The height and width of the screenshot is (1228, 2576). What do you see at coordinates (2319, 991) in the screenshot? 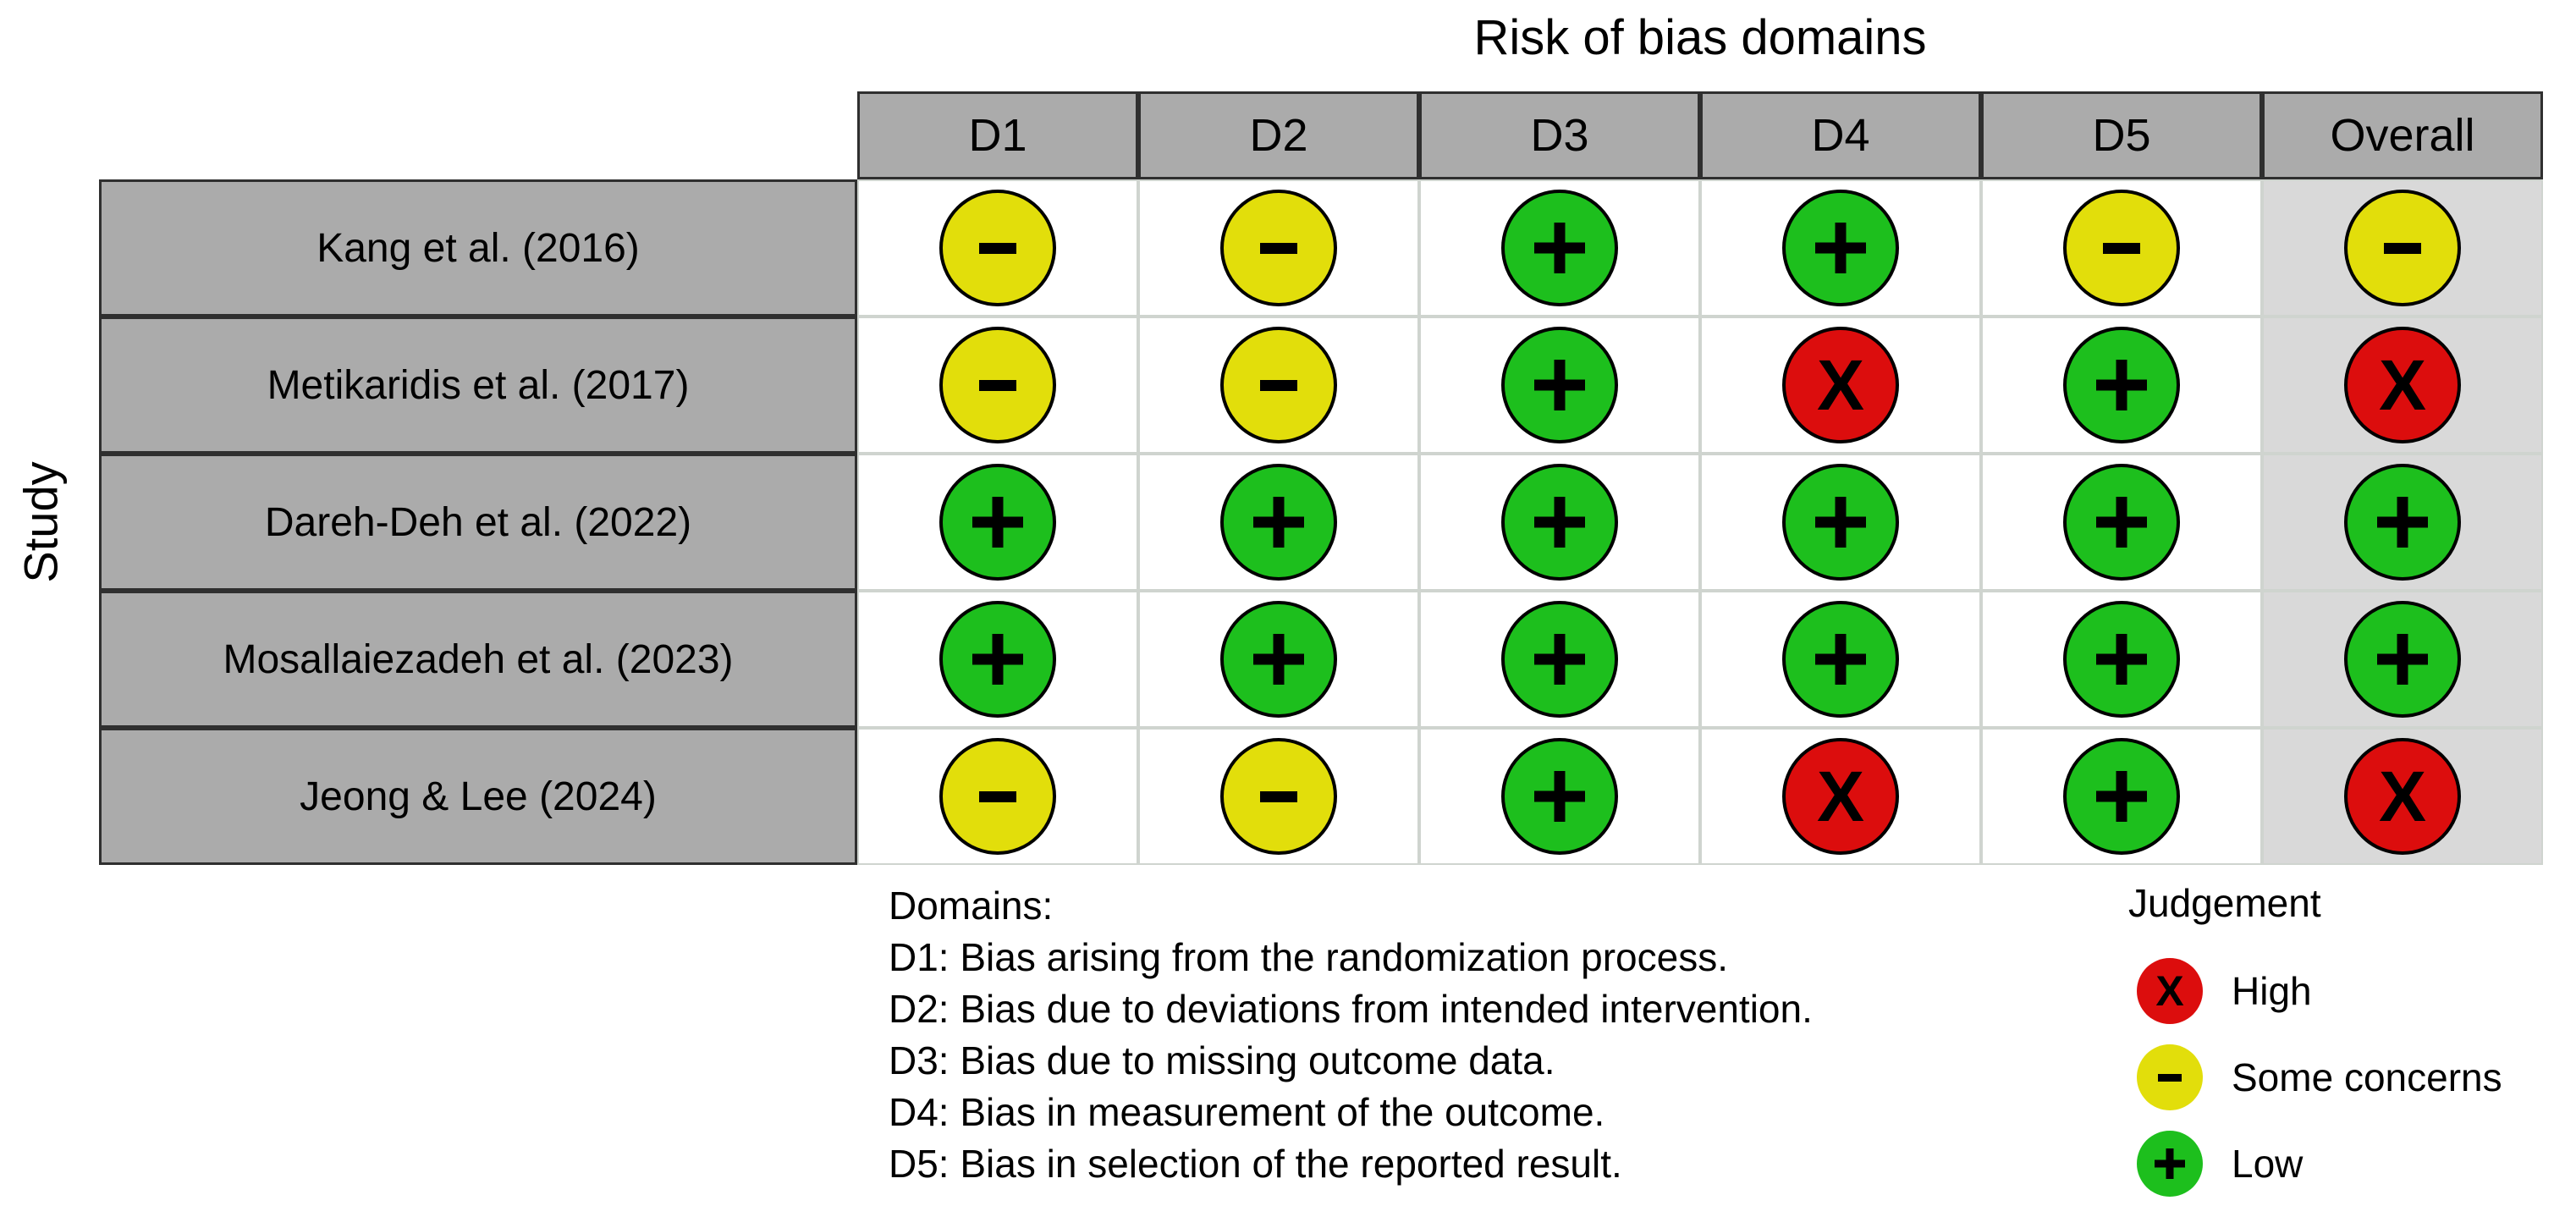
I see `legend-item: X High` at bounding box center [2319, 991].